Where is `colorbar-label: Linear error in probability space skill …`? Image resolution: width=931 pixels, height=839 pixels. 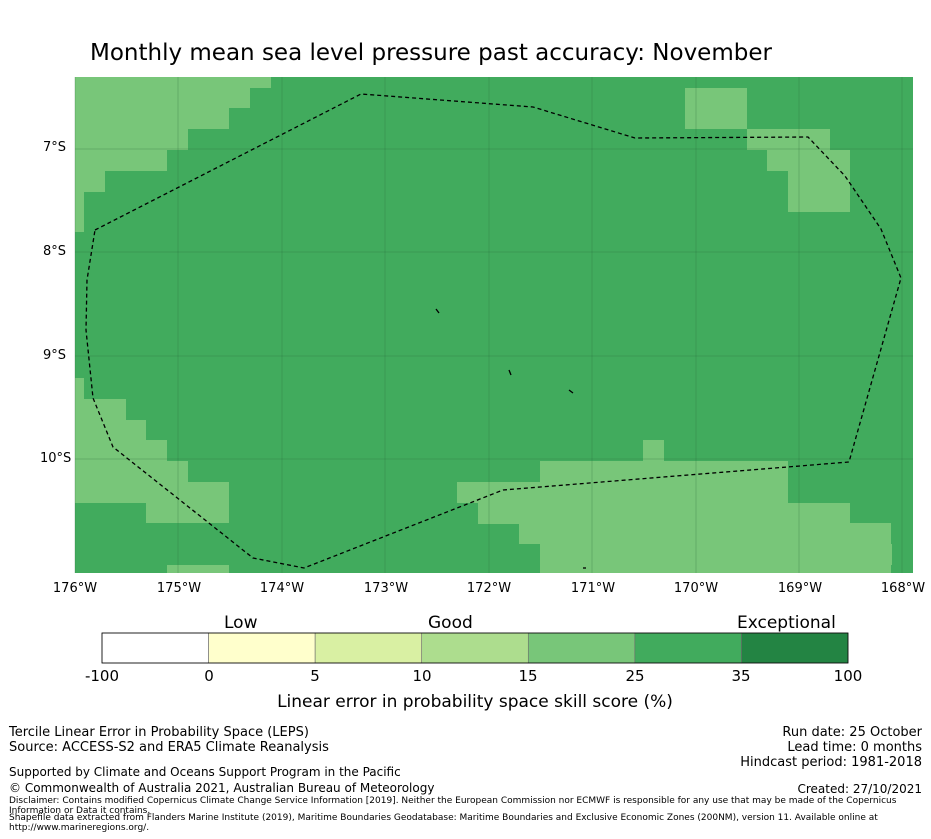
colorbar-label: Linear error in probability space skill … is located at coordinates (475, 702).